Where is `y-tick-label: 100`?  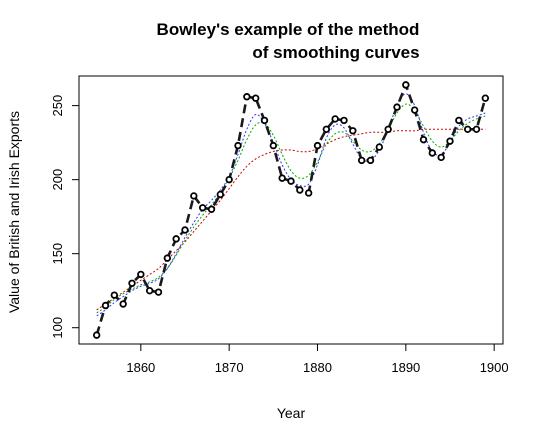
y-tick-label: 100 is located at coordinates (57, 328).